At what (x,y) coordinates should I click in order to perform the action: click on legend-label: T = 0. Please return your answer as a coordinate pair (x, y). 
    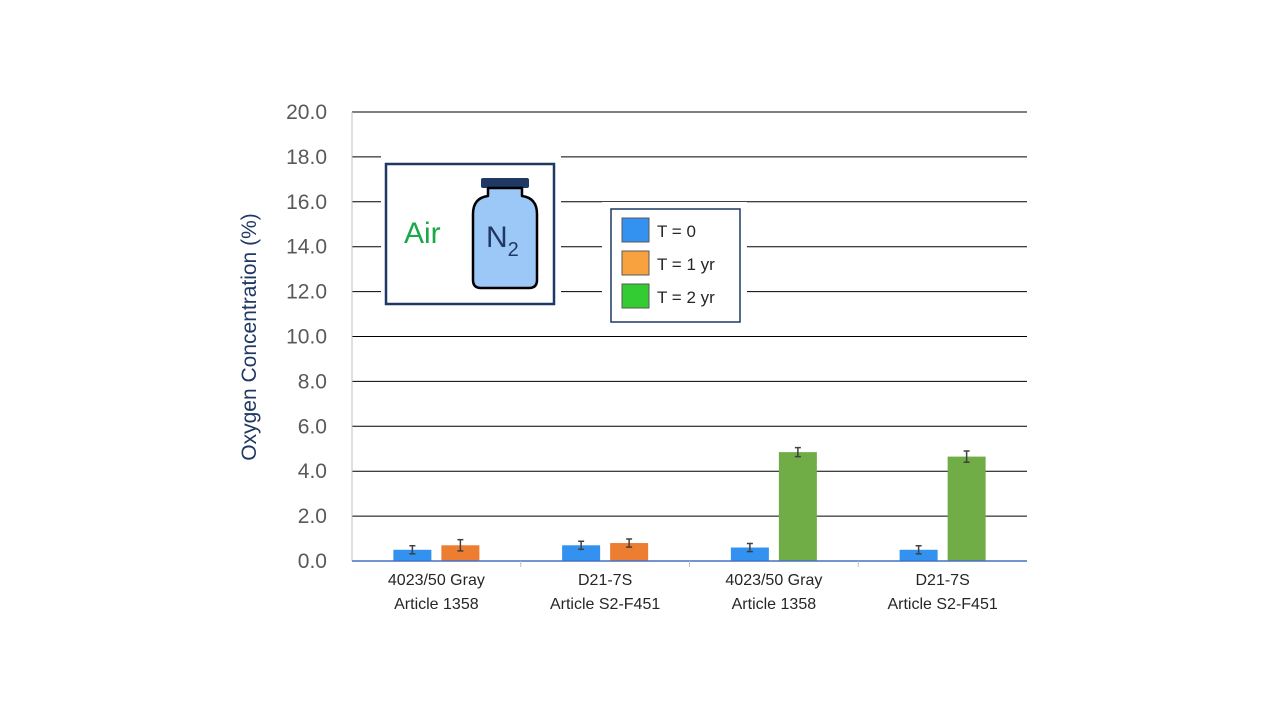
    Looking at the image, I should click on (676, 231).